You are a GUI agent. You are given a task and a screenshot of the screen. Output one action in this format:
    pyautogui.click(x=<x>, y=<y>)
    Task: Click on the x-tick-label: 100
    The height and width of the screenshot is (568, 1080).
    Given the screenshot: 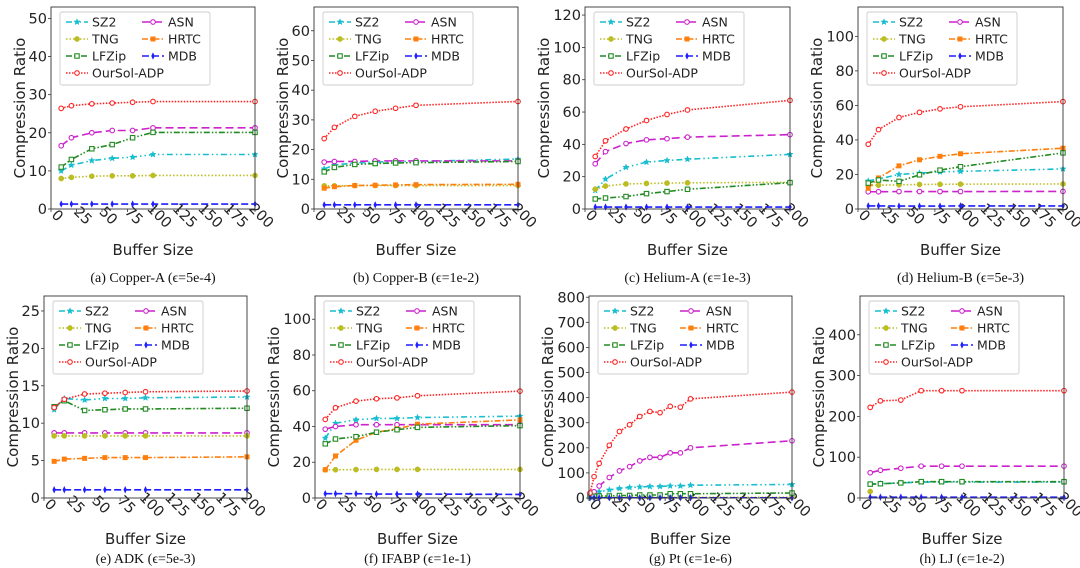 What is the action you would take?
    pyautogui.click(x=967, y=505)
    